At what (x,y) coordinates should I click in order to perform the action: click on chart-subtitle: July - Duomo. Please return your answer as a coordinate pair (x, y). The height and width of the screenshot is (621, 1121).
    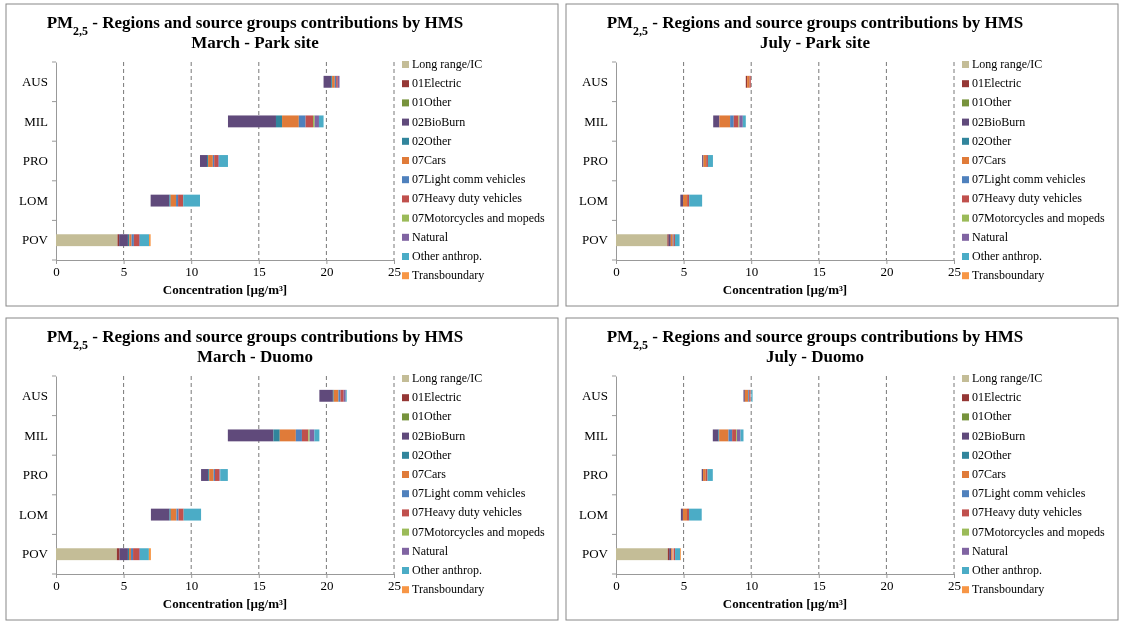
    Looking at the image, I should click on (815, 356).